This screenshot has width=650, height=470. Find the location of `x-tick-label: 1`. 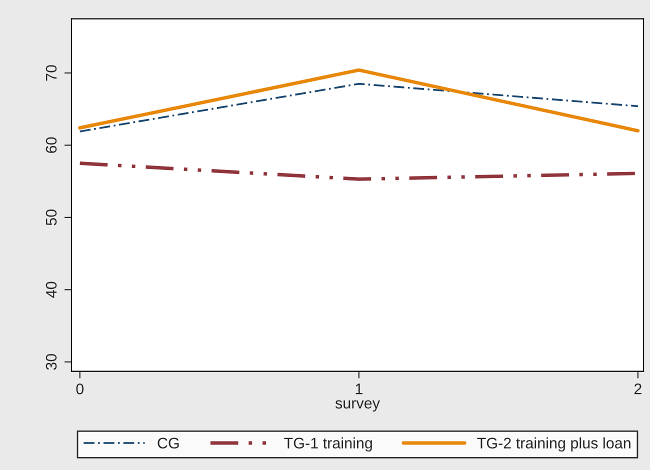

x-tick-label: 1 is located at coordinates (359, 389).